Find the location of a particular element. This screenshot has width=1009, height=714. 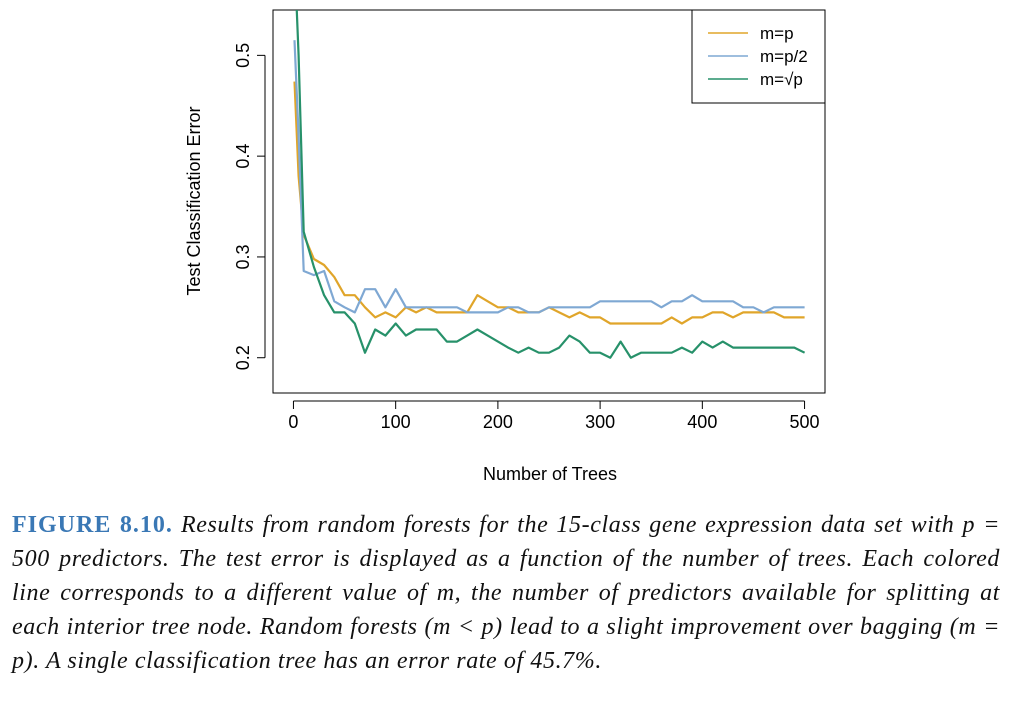

legend-label-m-p: m=p is located at coordinates (777, 33).